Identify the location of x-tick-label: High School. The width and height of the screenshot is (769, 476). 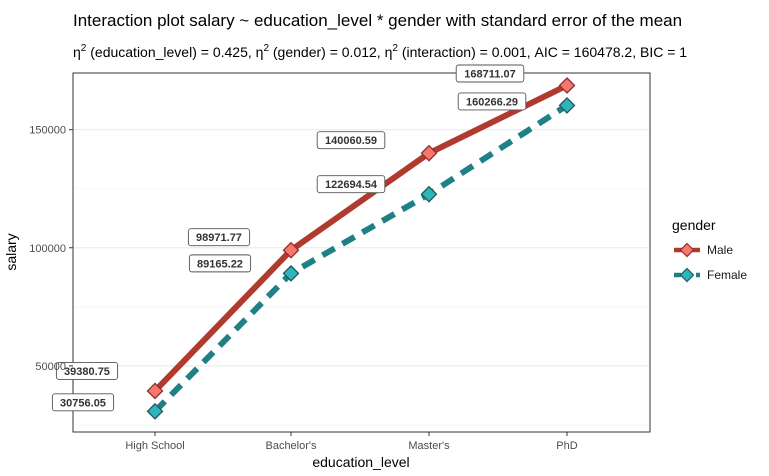
(154, 446).